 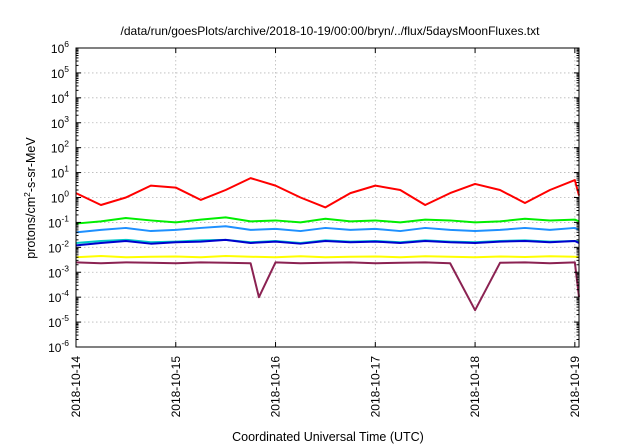 What do you see at coordinates (66, 169) in the screenshot?
I see `y-tick-label-exp: 1` at bounding box center [66, 169].